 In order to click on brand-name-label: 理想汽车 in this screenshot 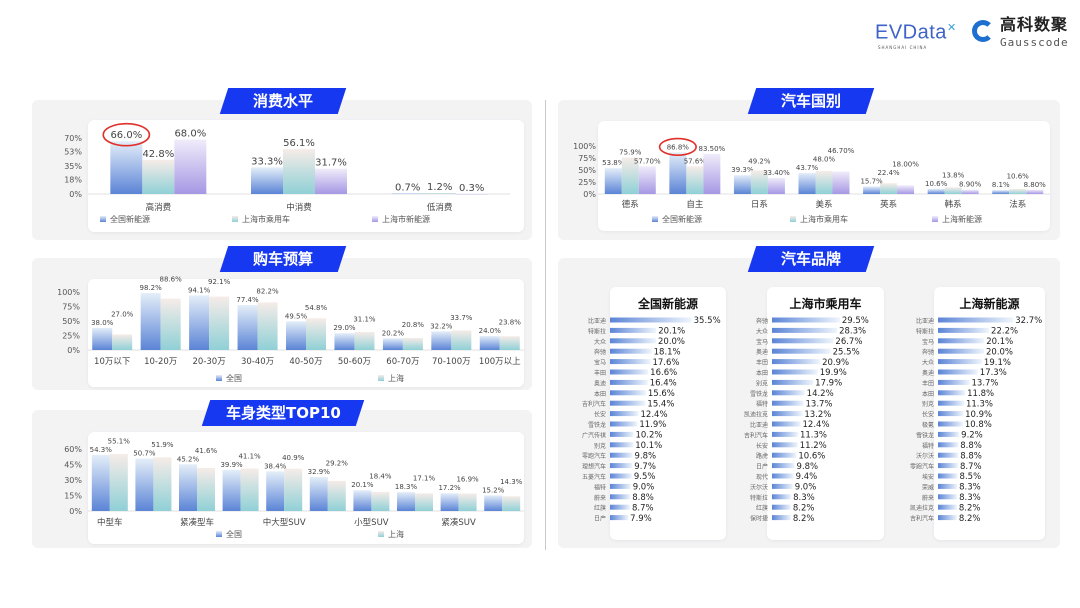, I will do `click(594, 467)`.